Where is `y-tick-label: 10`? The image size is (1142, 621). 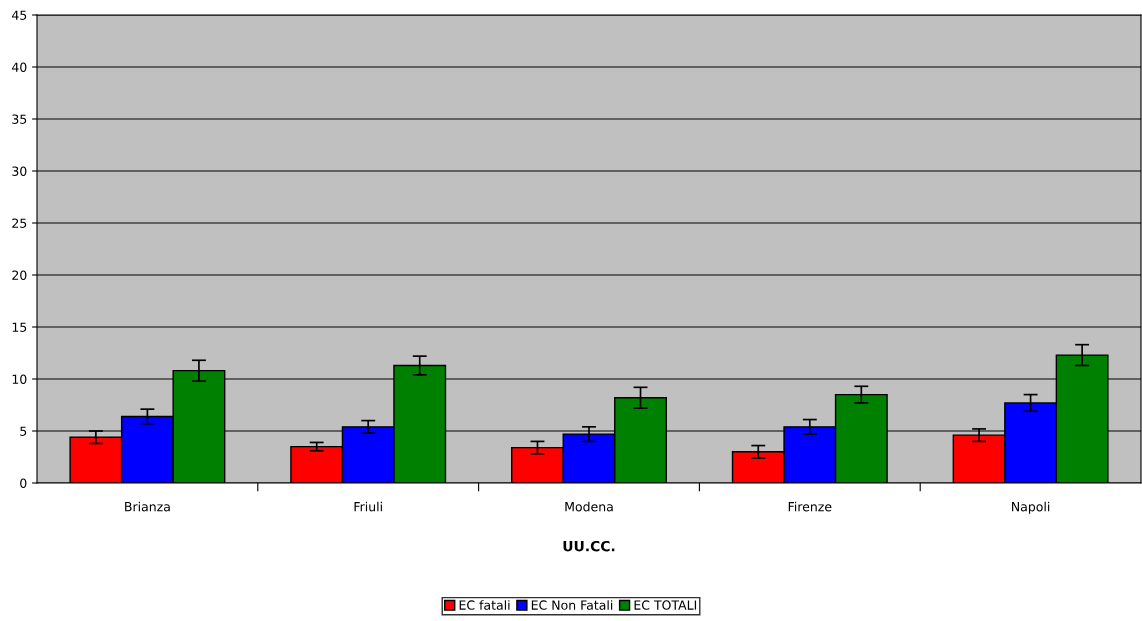
y-tick-label: 10 is located at coordinates (19, 379).